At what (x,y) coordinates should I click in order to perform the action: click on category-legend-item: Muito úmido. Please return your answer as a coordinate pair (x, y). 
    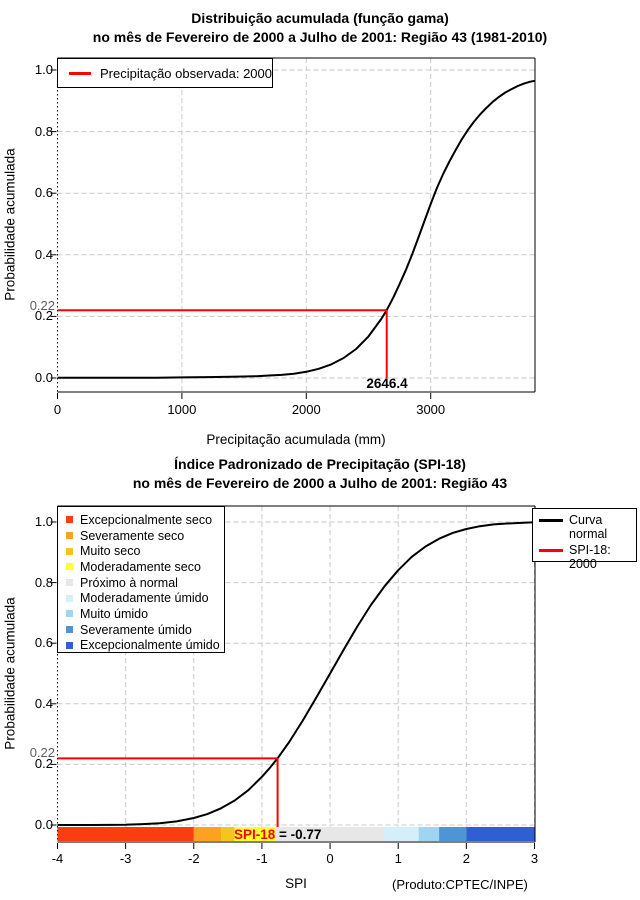
    Looking at the image, I should click on (141, 614).